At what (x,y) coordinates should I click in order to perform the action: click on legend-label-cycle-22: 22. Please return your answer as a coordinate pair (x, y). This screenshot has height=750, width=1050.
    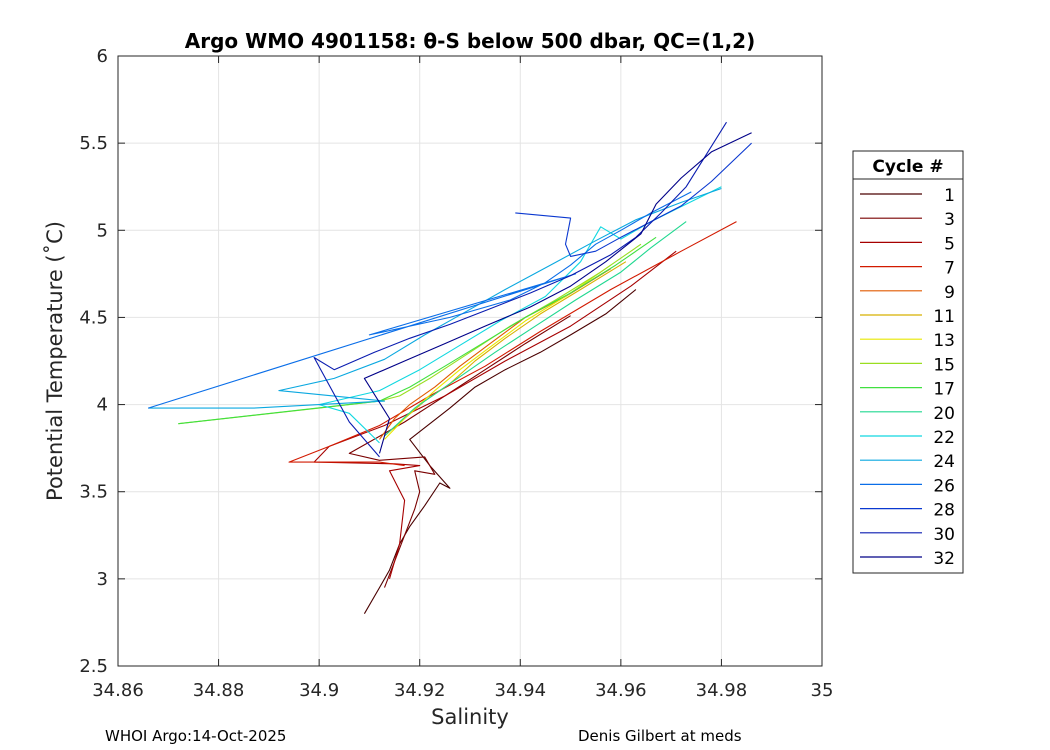
    Looking at the image, I should click on (944, 438).